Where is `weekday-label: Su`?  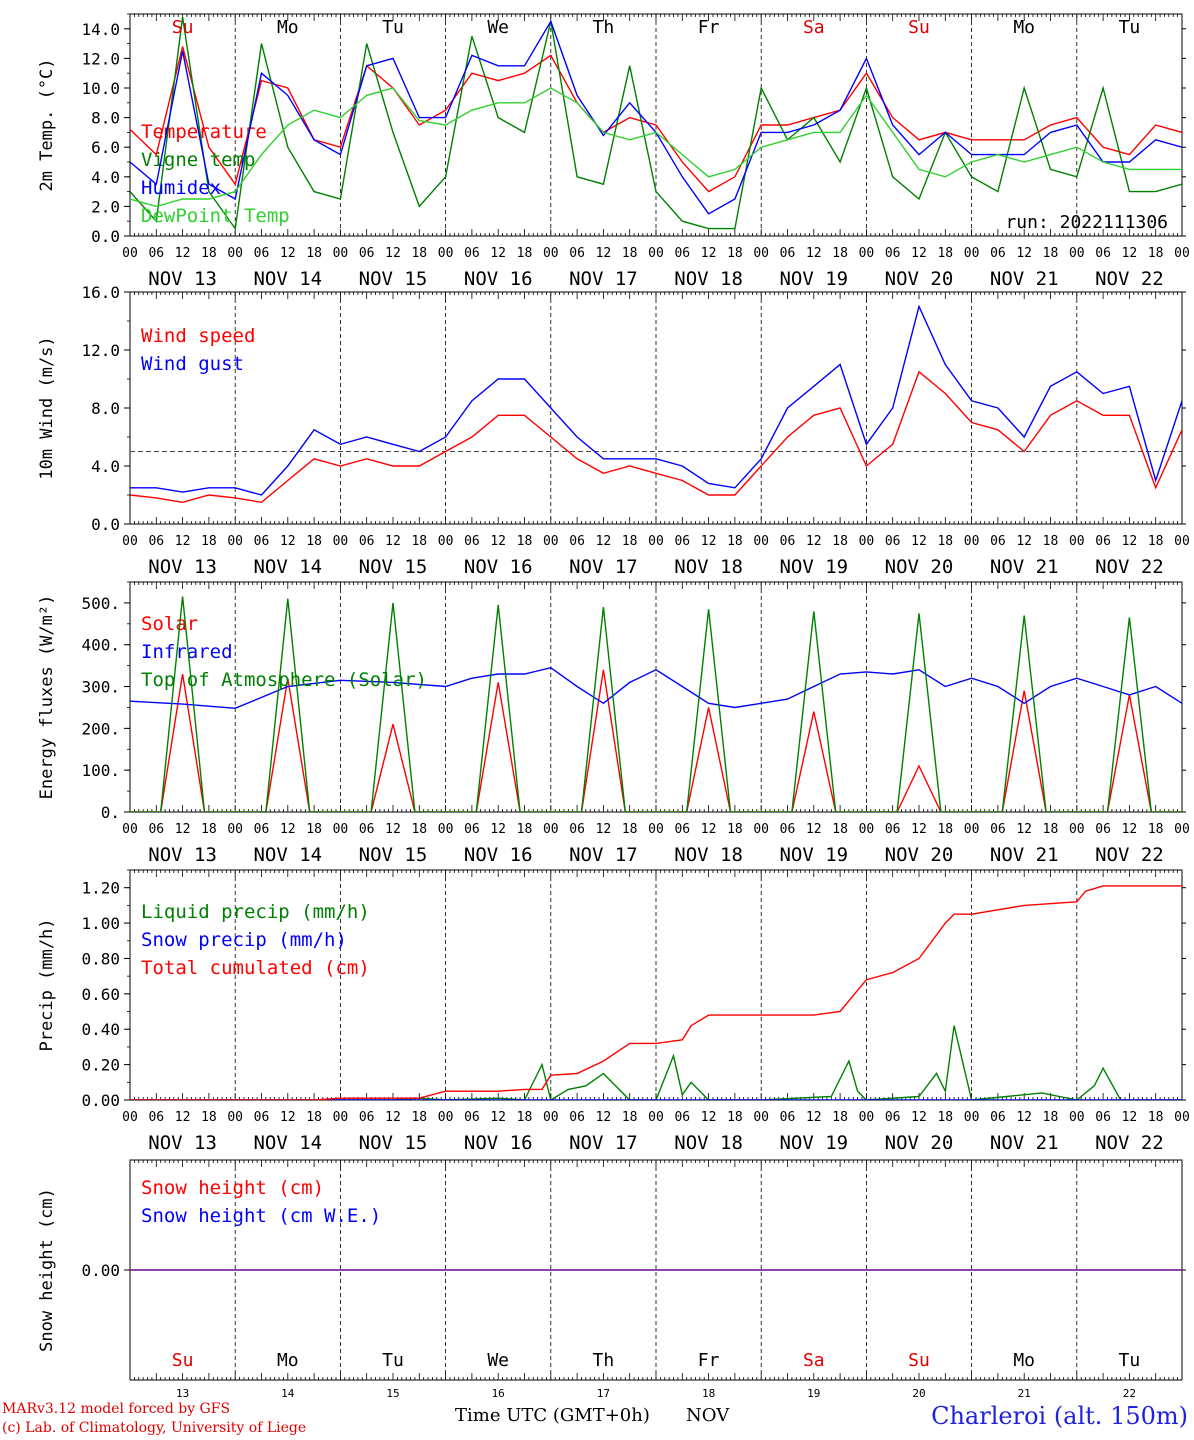 weekday-label: Su is located at coordinates (919, 1360).